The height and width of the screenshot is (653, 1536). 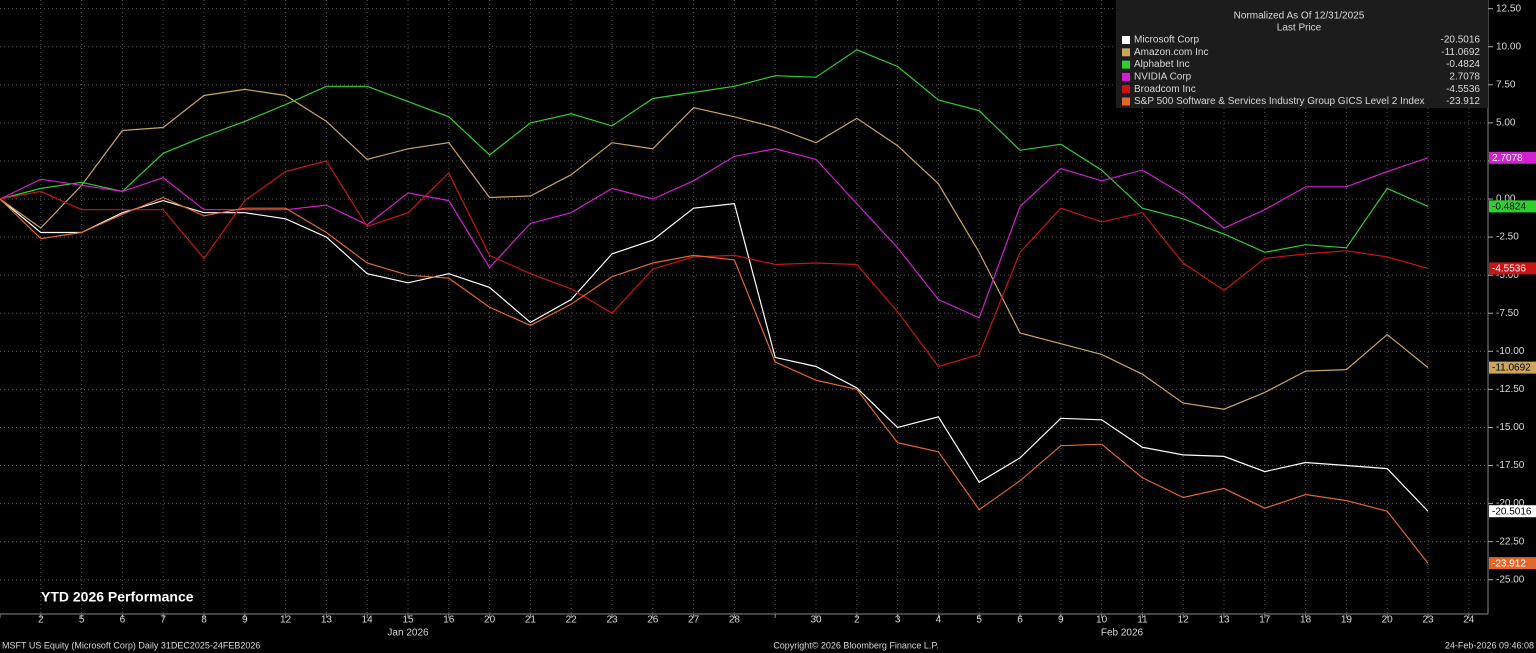 What do you see at coordinates (1507, 237) in the screenshot?
I see `y-tick-label: -2.50` at bounding box center [1507, 237].